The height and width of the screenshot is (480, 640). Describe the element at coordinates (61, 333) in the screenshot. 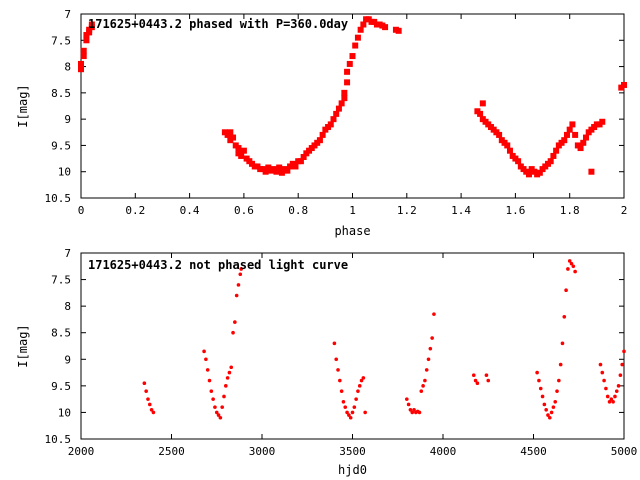

I see `y-tick-label: 8.5` at that location.